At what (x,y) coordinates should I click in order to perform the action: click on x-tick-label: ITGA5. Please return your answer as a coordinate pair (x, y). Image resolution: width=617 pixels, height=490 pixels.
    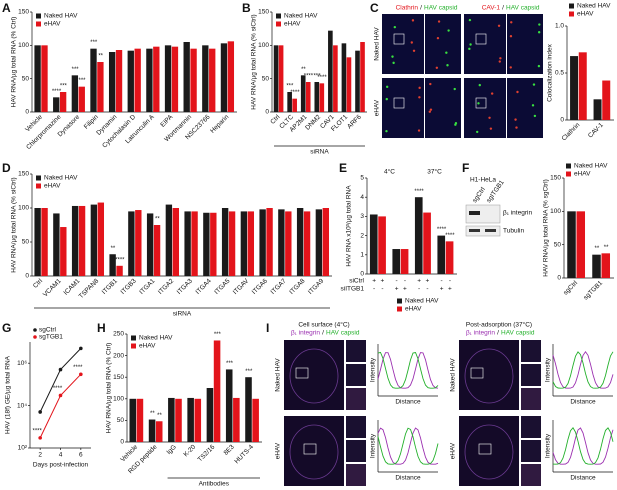
    Looking at the image, I should click on (222, 286).